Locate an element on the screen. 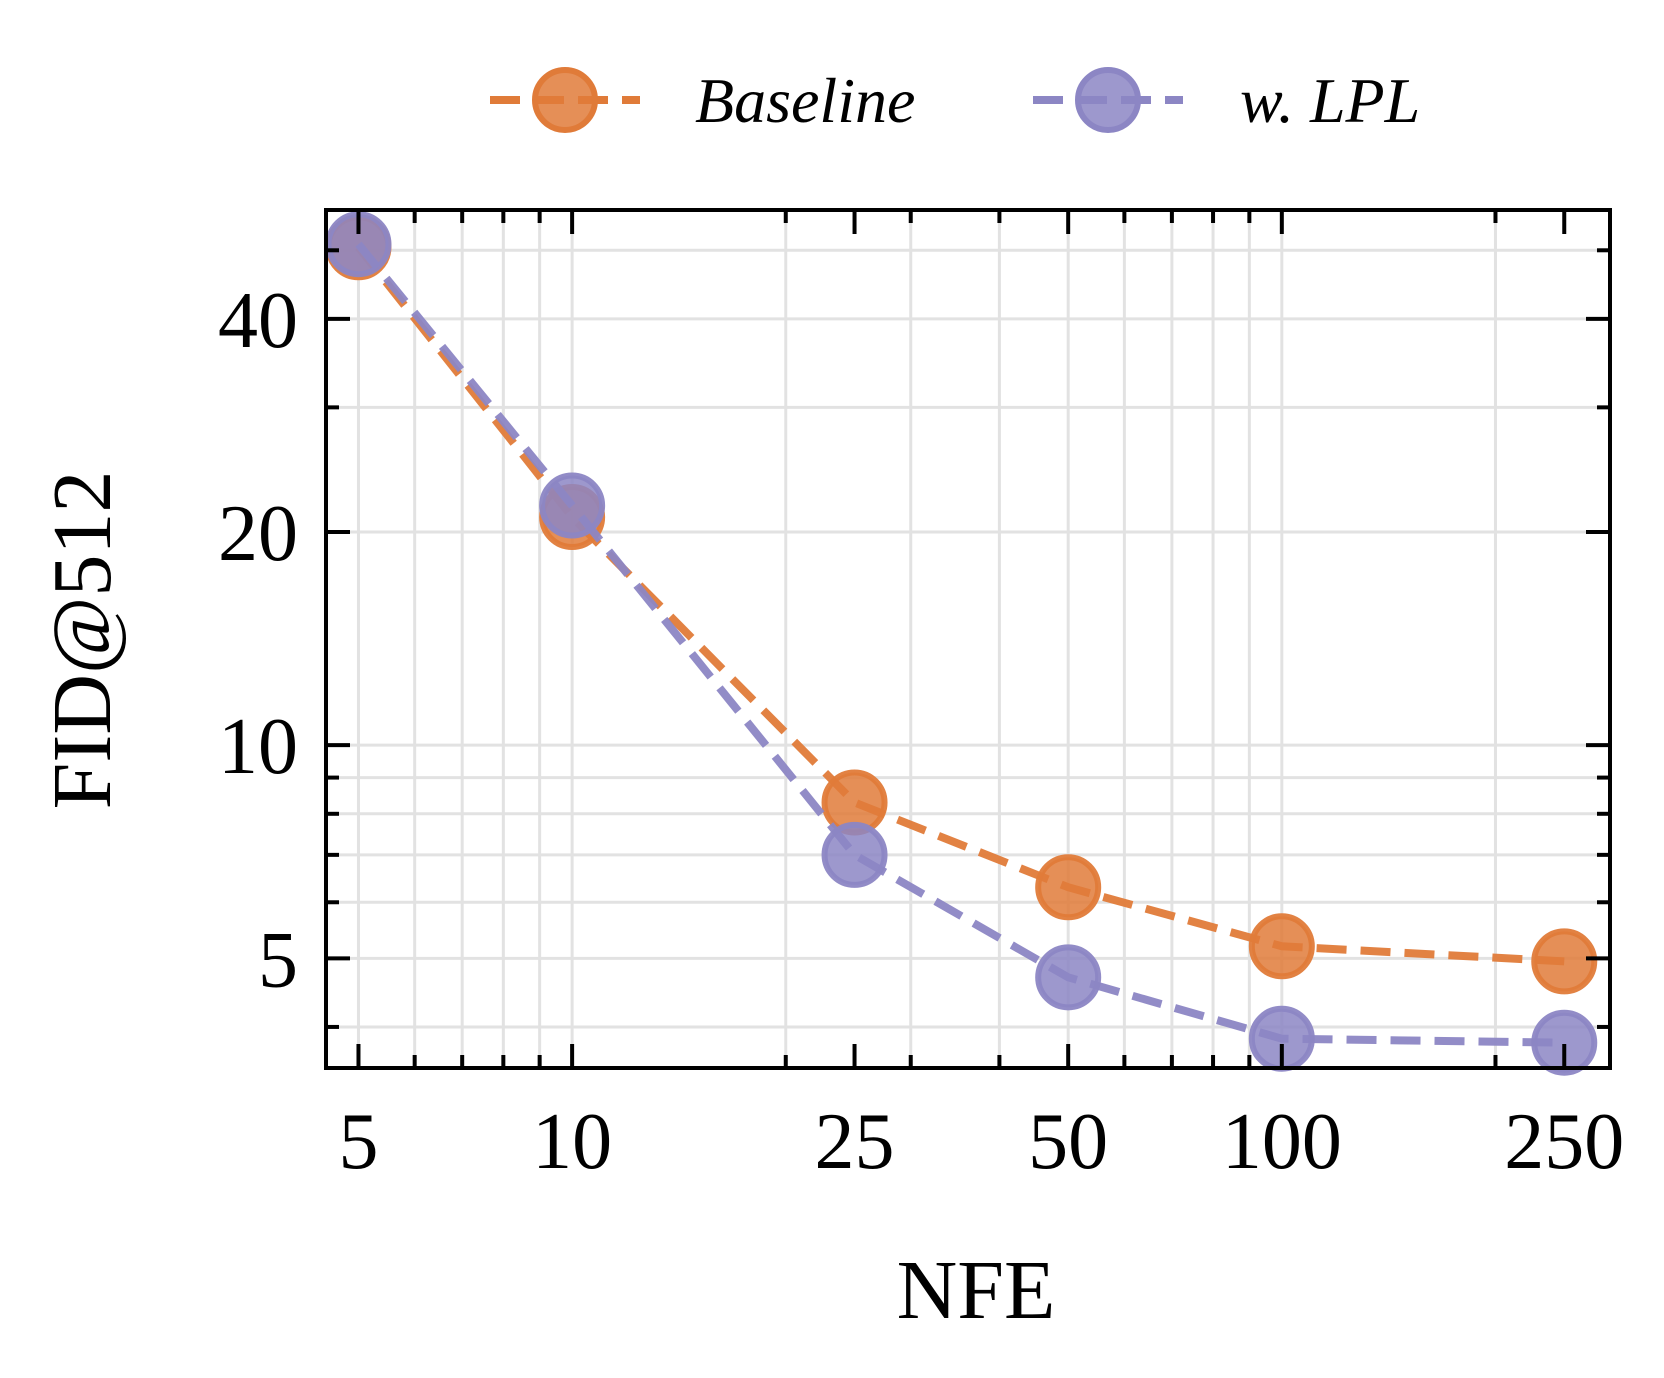 The width and height of the screenshot is (1664, 1378). legend-item-baseline: Baseline is located at coordinates (702, 100).